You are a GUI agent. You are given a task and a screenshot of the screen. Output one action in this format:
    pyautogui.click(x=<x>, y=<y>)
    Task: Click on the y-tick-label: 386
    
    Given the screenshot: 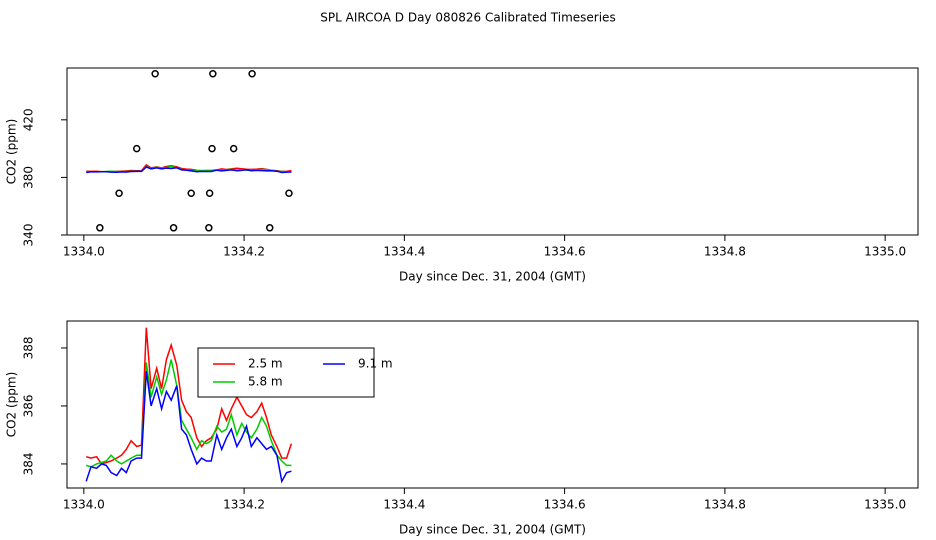 What is the action you would take?
    pyautogui.click(x=29, y=405)
    